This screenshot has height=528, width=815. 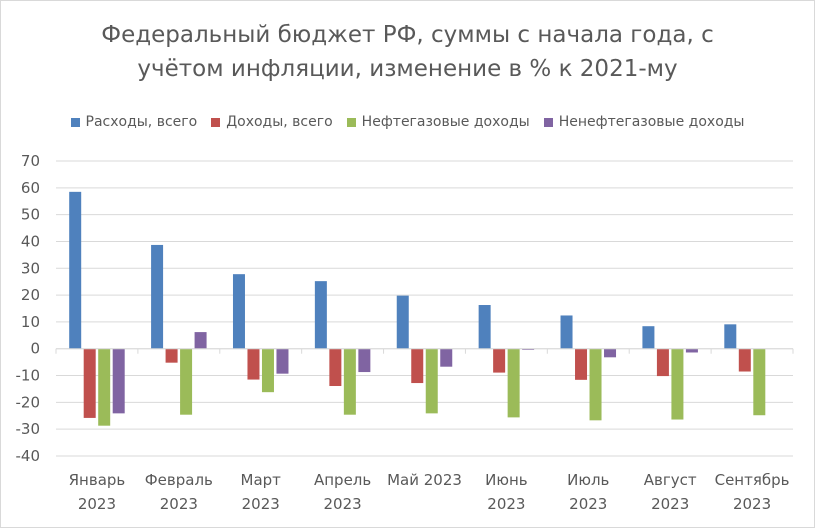 I want to click on y-tick-label: 10, so click(x=30, y=322).